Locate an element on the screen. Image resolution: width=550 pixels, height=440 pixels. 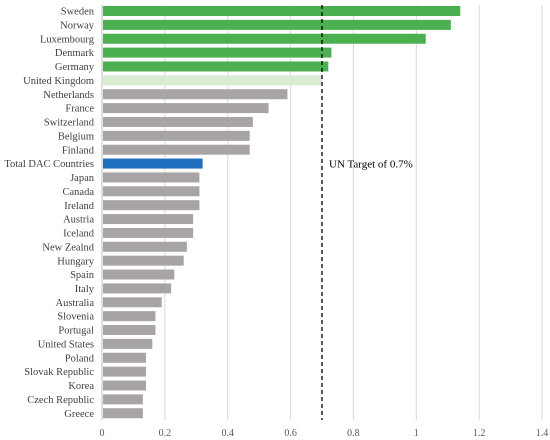
x-tick-label: 0.8 is located at coordinates (353, 433).